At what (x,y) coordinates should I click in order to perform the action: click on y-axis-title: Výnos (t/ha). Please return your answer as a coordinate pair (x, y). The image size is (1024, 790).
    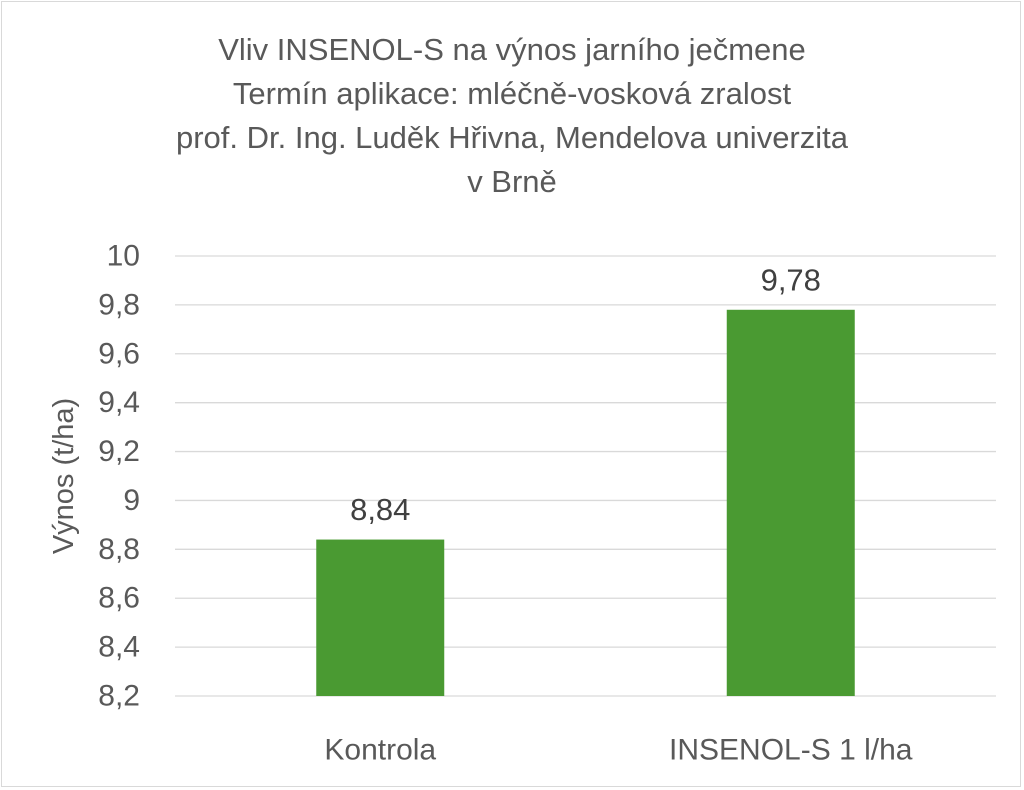
    Looking at the image, I should click on (64, 476).